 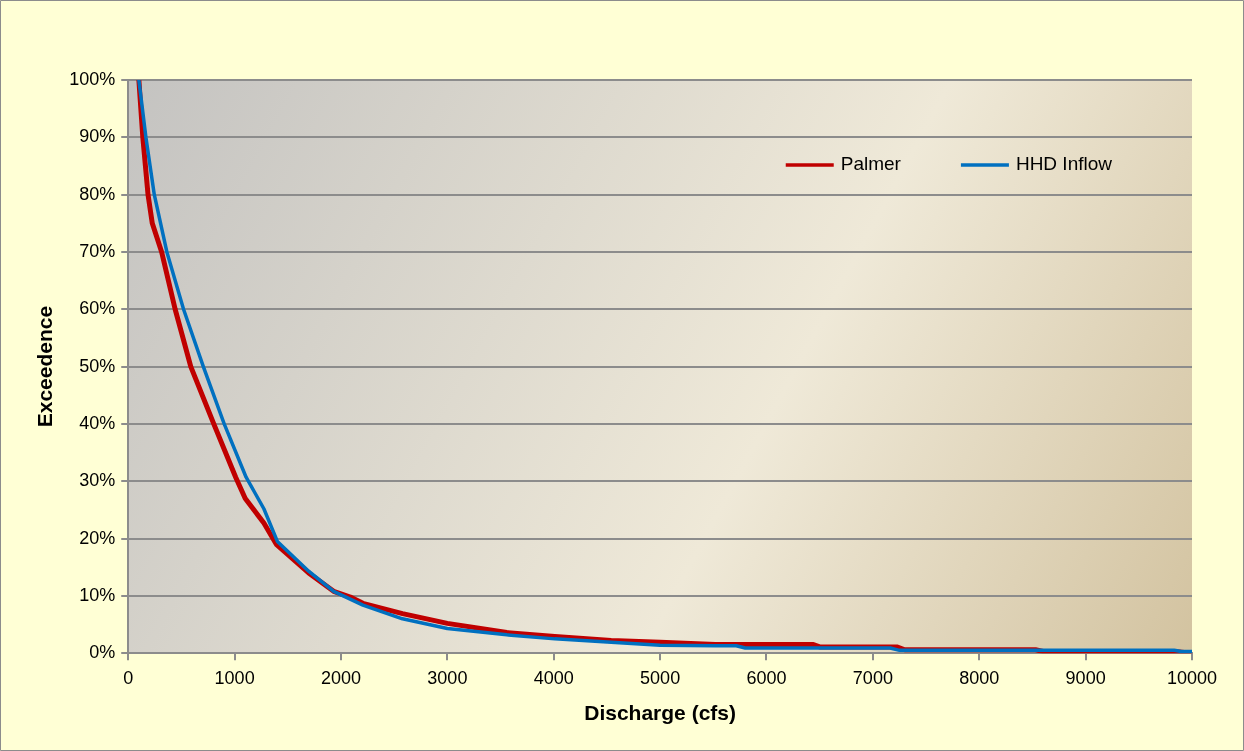 I want to click on y-tick-label: 20%, so click(x=97, y=537).